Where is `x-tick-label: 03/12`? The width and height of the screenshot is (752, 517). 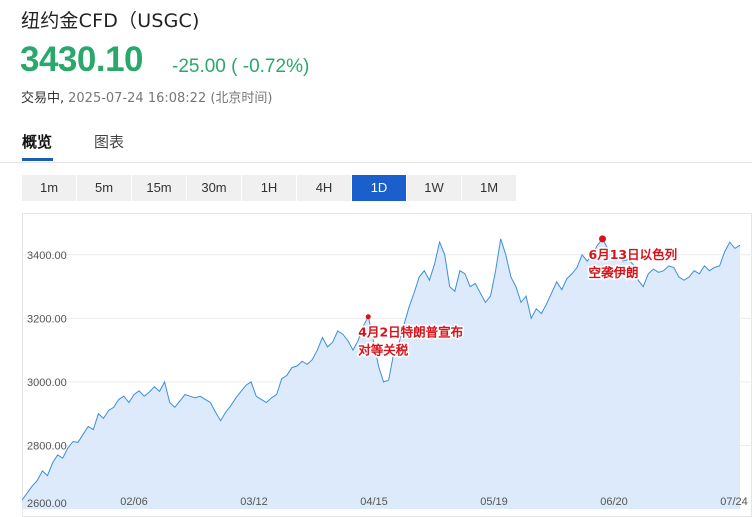
x-tick-label: 03/12 is located at coordinates (254, 502).